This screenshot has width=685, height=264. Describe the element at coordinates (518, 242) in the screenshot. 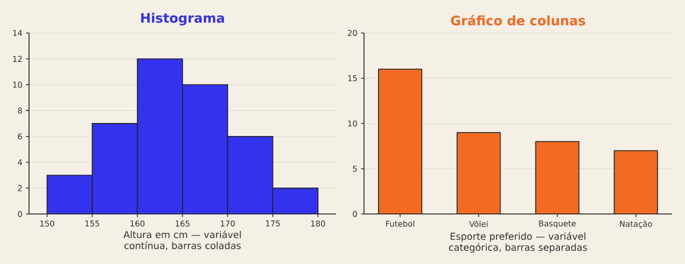

I see `x-axis-title: Esporte preferido — variável categórica, barras separadas` at that location.